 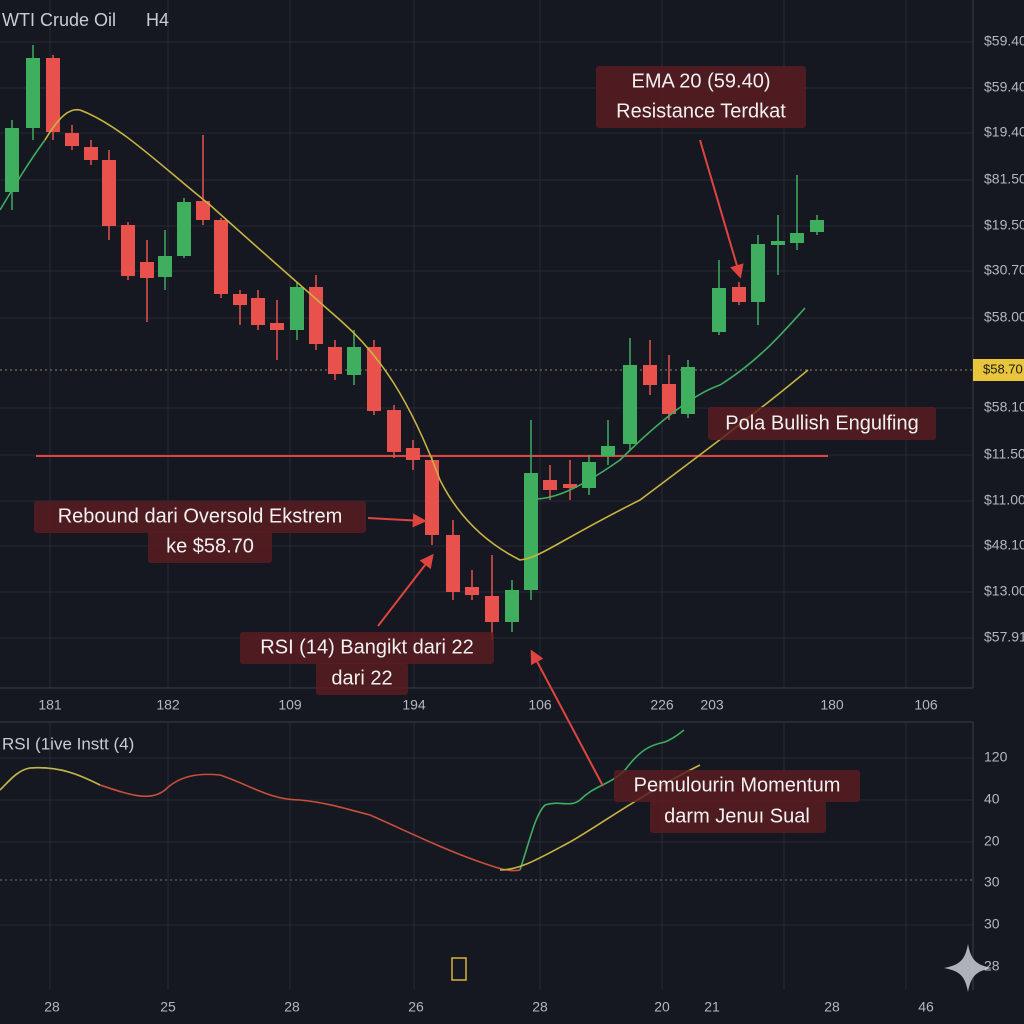 I want to click on annotation-text: Pemulourin Momentum, so click(x=737, y=785).